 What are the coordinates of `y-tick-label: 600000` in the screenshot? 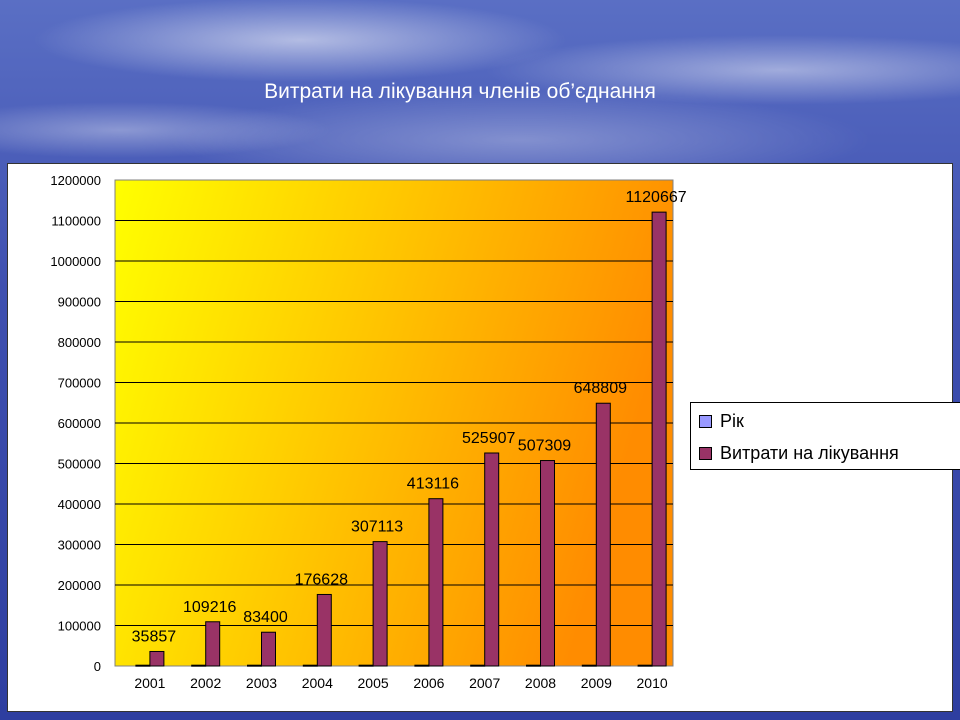 It's located at (79, 423).